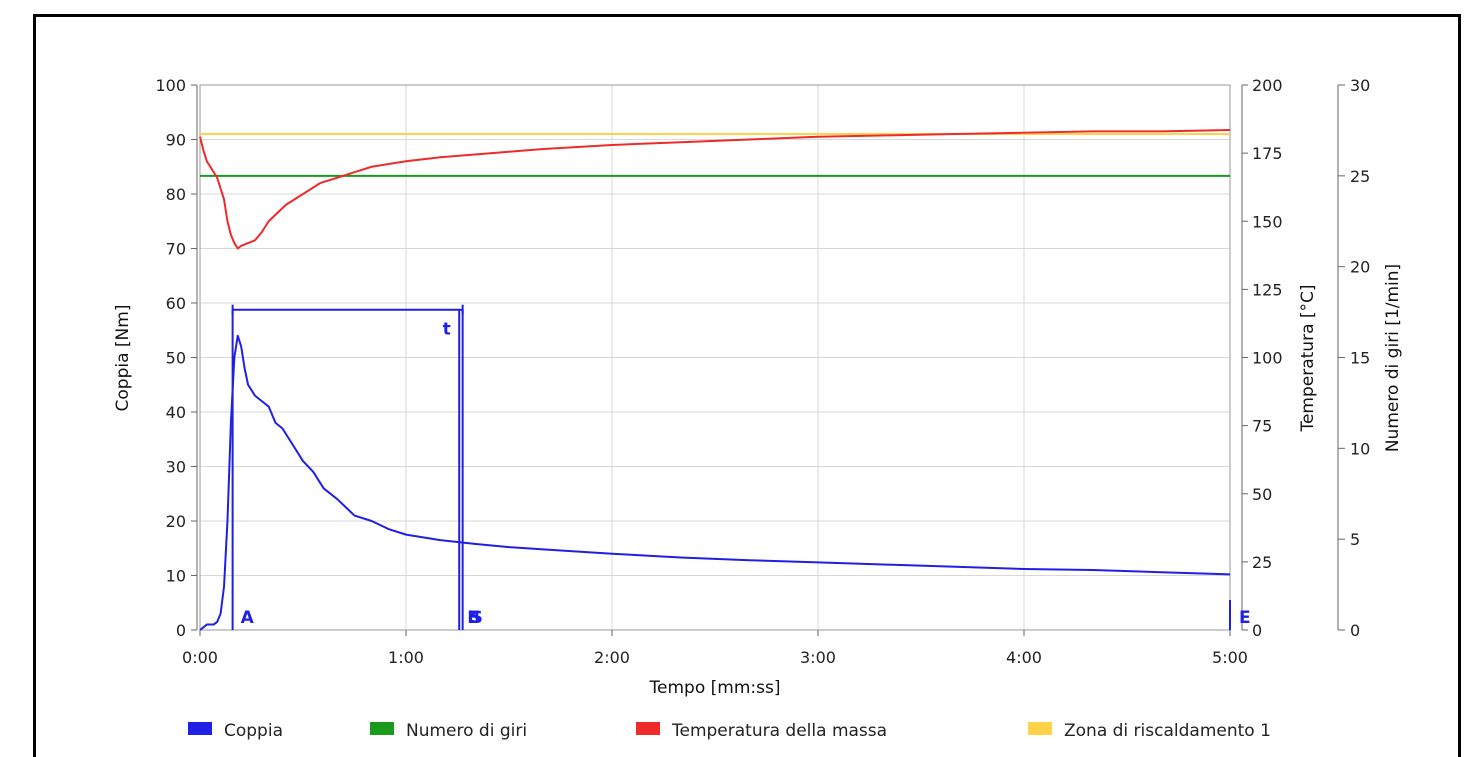  Describe the element at coordinates (477, 618) in the screenshot. I see `marker-label-s: S` at that location.